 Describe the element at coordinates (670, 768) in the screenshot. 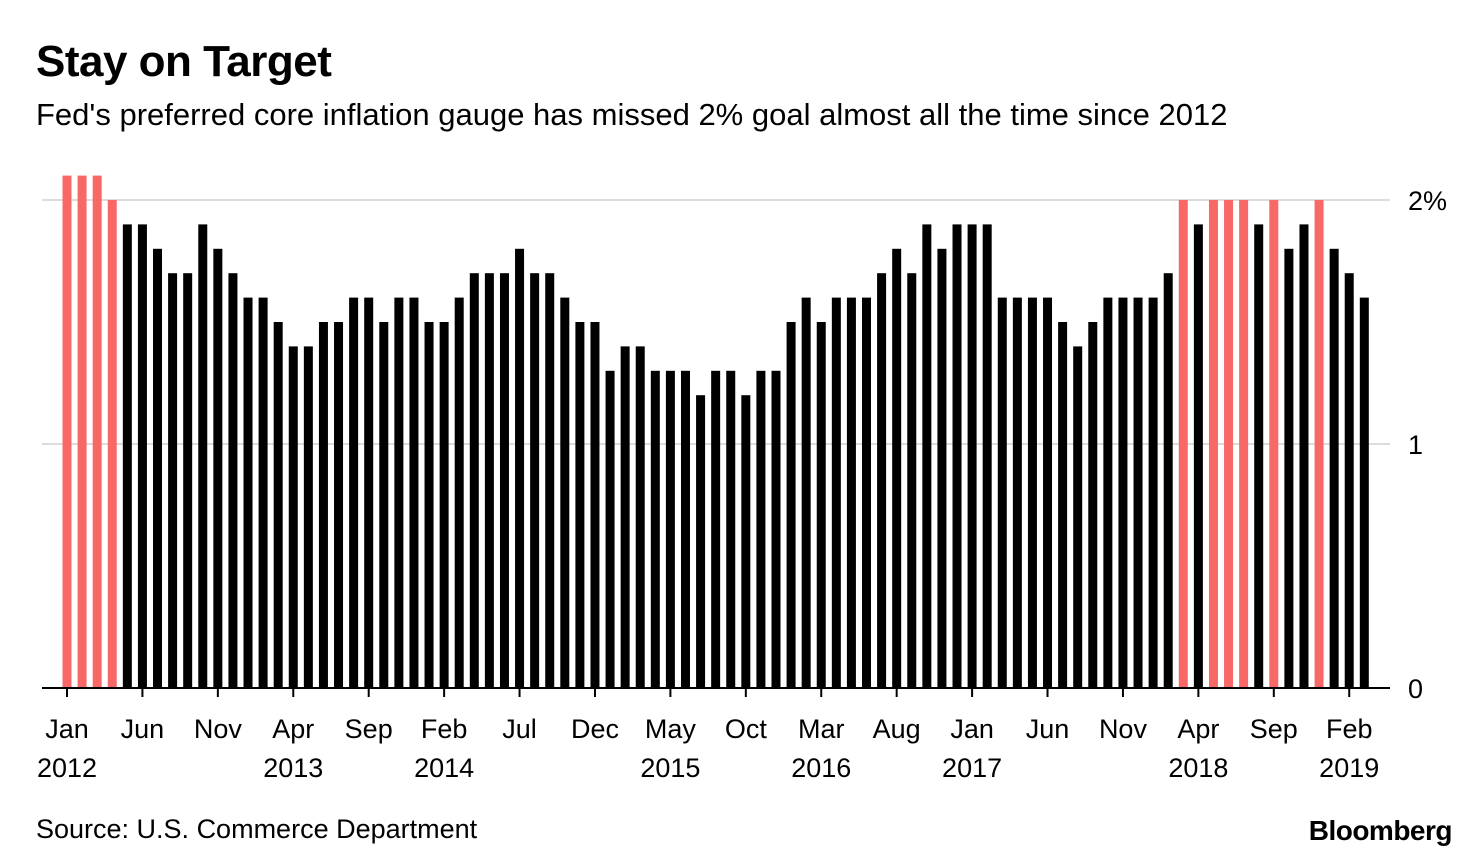

I see `x-tick-label-year: 2015` at that location.